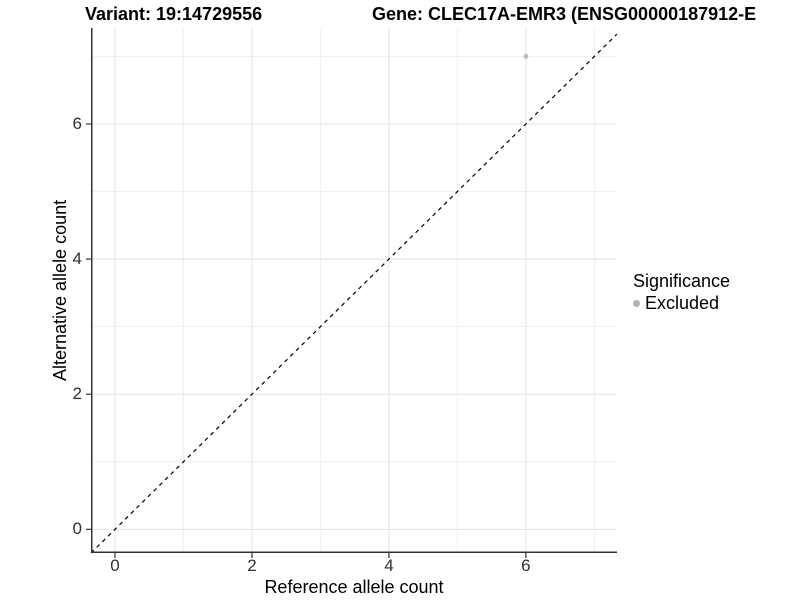  Describe the element at coordinates (115, 565) in the screenshot. I see `x-tick-label: 0` at that location.